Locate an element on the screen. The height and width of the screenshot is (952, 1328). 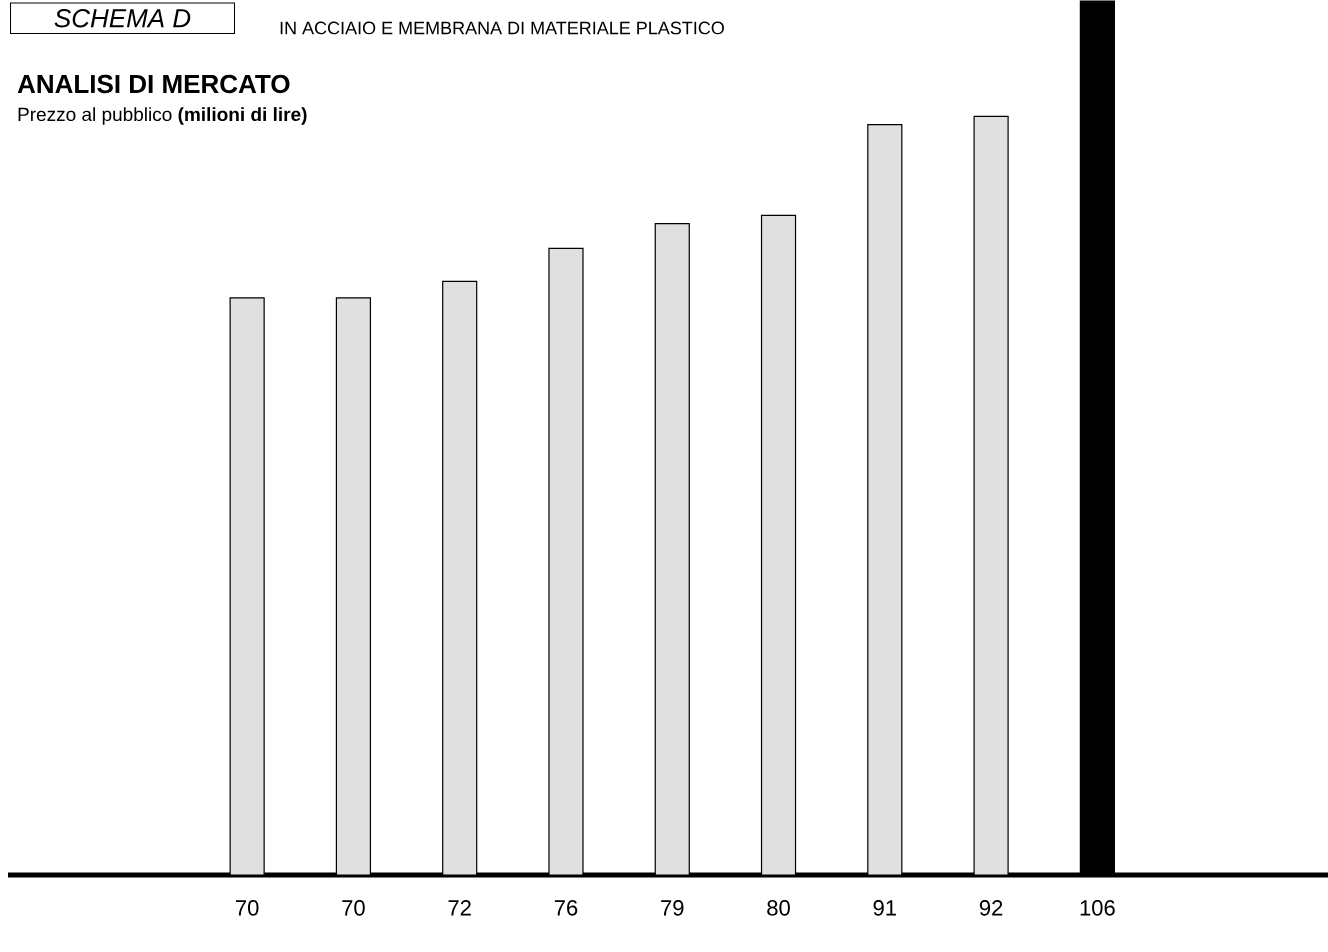
data-label: 72 is located at coordinates (459, 908).